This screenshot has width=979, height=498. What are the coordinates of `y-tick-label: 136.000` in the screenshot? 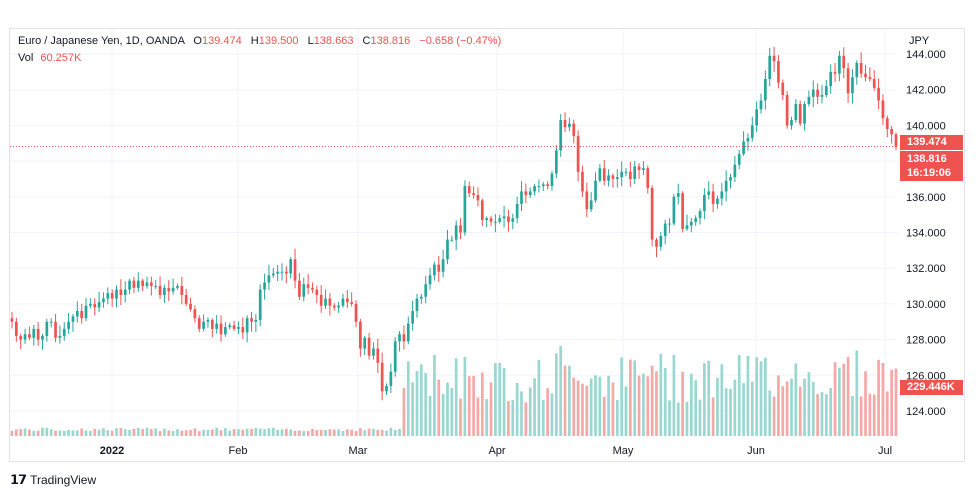 It's located at (926, 198).